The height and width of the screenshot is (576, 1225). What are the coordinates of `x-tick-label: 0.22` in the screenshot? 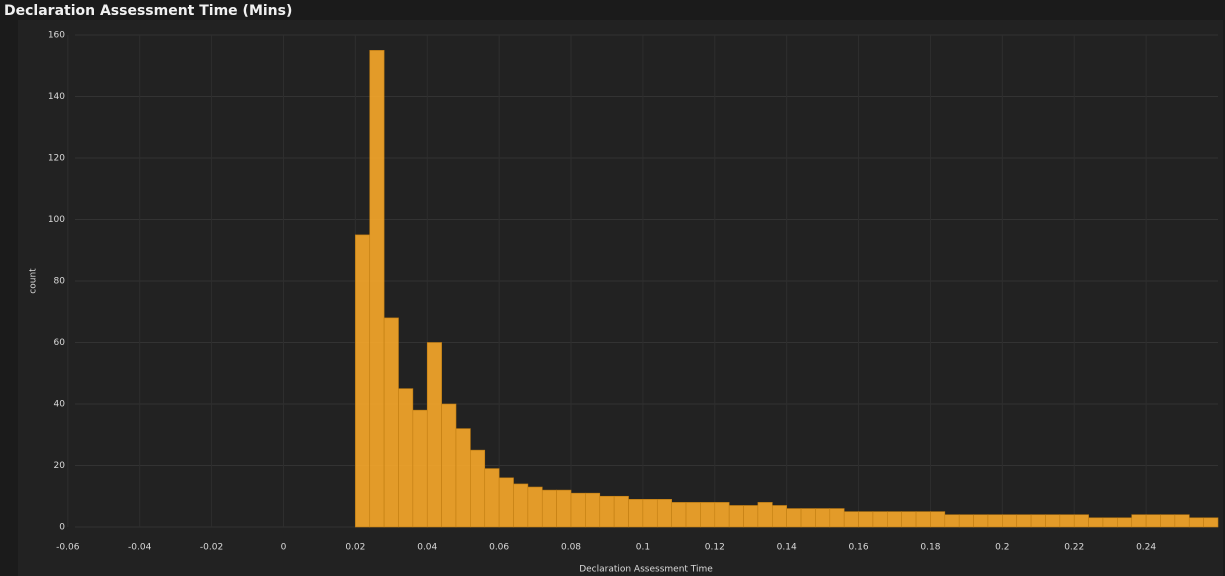 It's located at (1074, 548).